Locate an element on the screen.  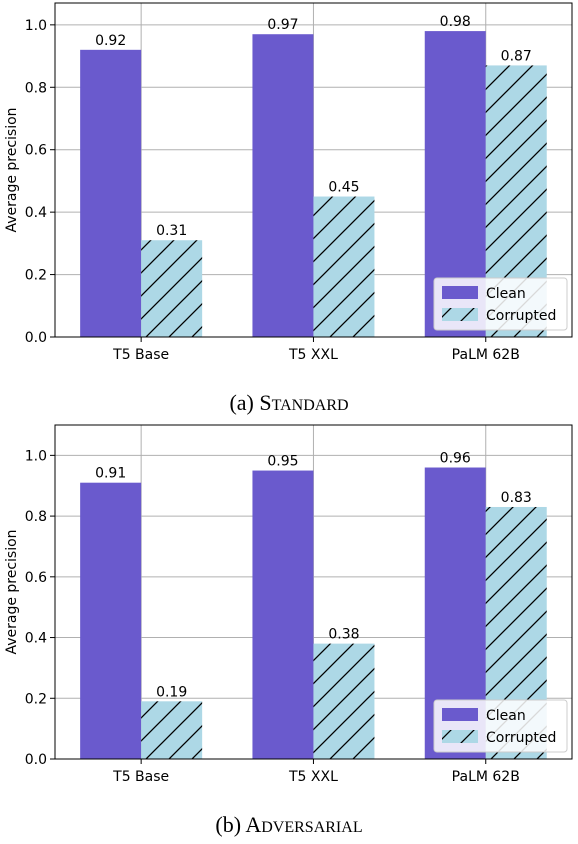
data-label: 0.92 is located at coordinates (110, 41).